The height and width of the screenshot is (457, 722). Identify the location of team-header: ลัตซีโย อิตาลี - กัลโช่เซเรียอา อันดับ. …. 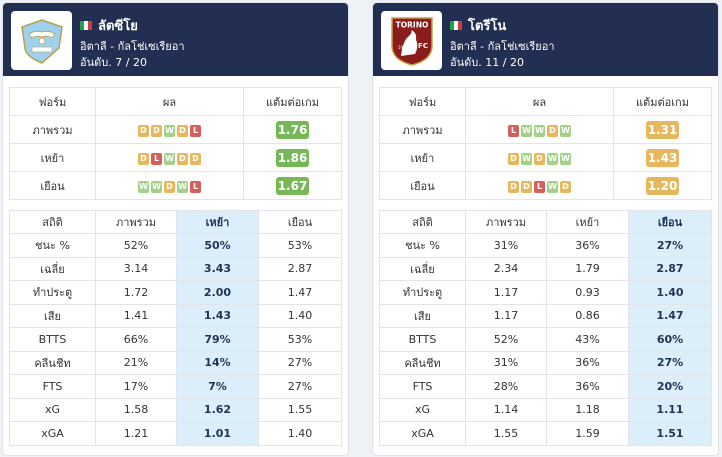
(175, 39).